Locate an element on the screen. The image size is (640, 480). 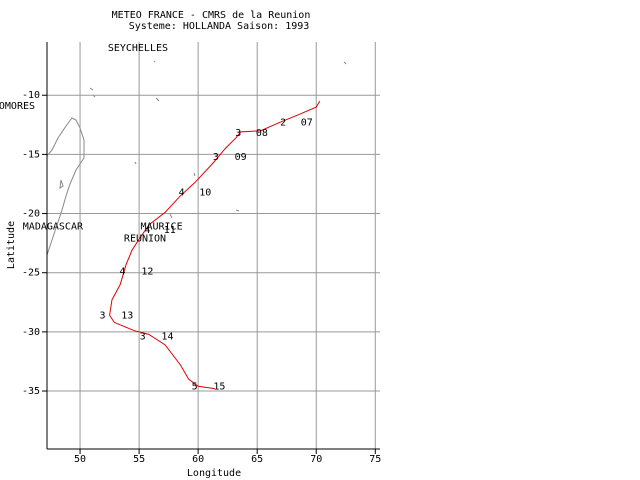
place-label: COMORES is located at coordinates (17, 106).